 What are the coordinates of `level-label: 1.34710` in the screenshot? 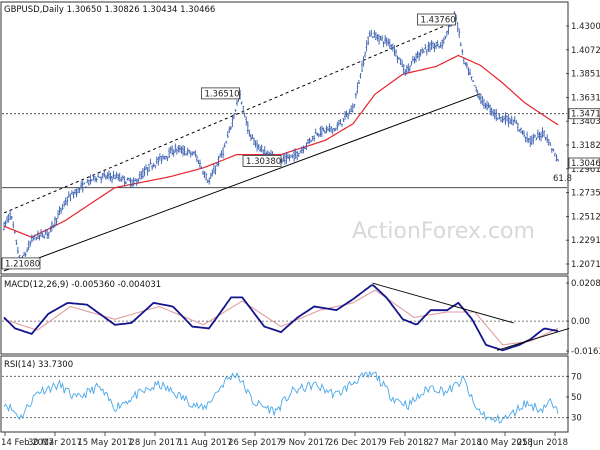 It's located at (585, 115).